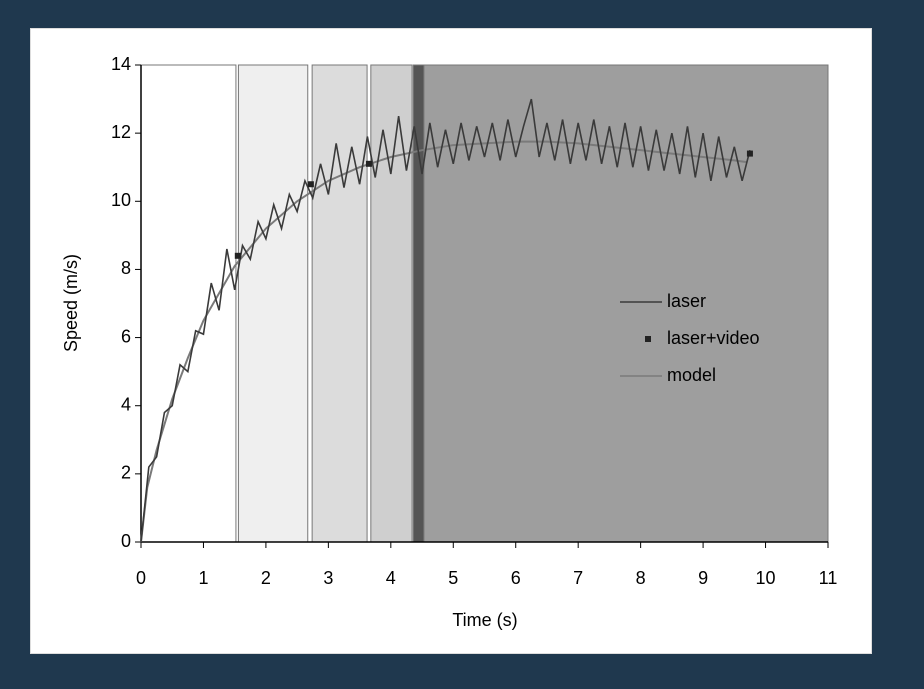 The width and height of the screenshot is (924, 689). I want to click on x-tick-label: 4, so click(391, 578).